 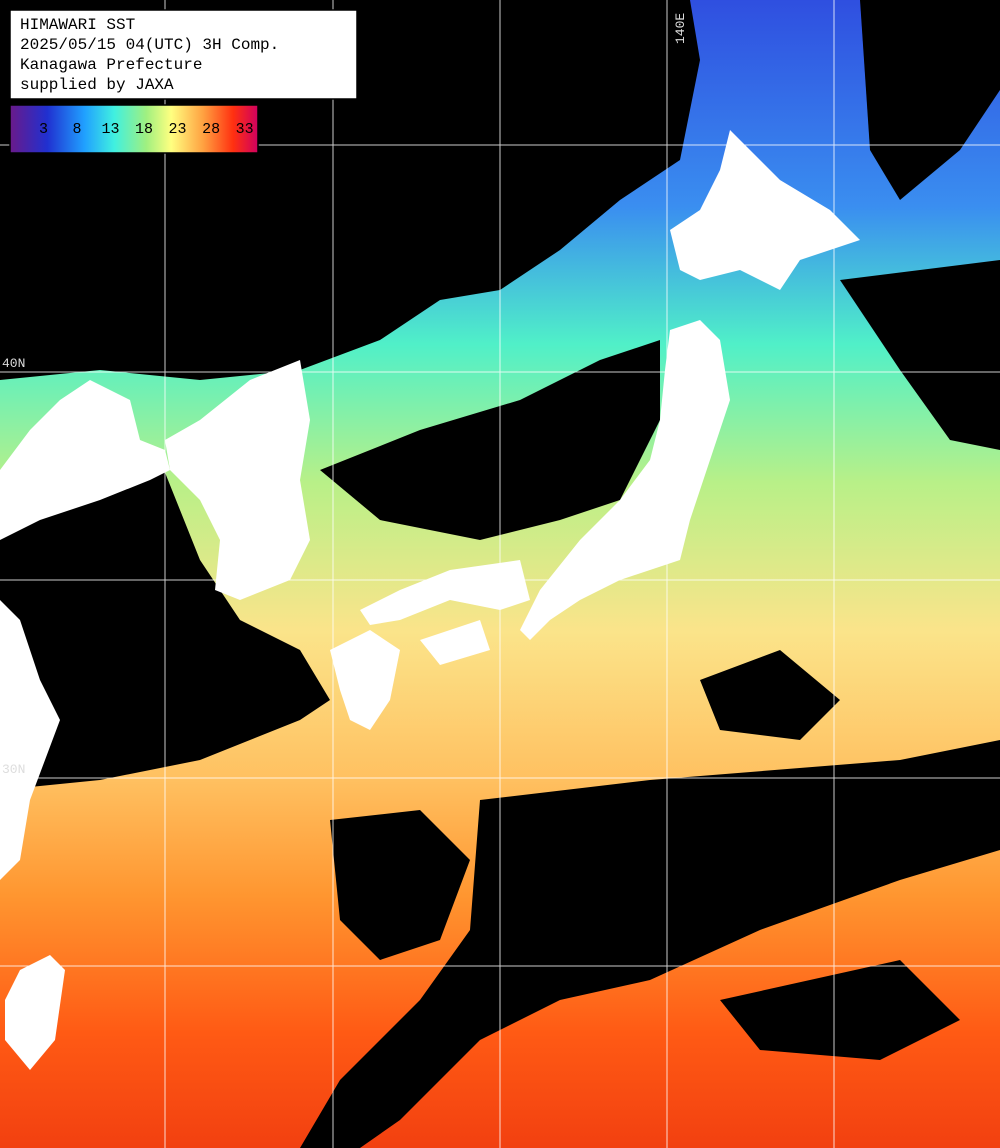 What do you see at coordinates (144, 129) in the screenshot?
I see `colorbar-tick-label: 18` at bounding box center [144, 129].